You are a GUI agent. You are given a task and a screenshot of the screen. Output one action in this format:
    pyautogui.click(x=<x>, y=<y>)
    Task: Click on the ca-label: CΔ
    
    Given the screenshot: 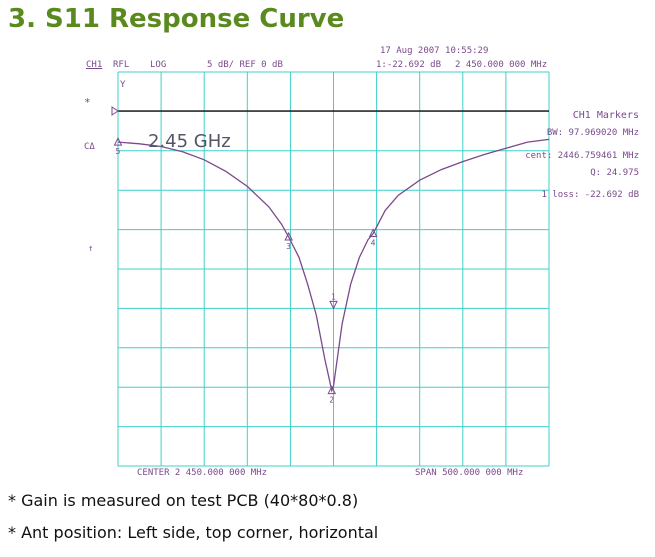 What is the action you would take?
    pyautogui.click(x=89, y=147)
    